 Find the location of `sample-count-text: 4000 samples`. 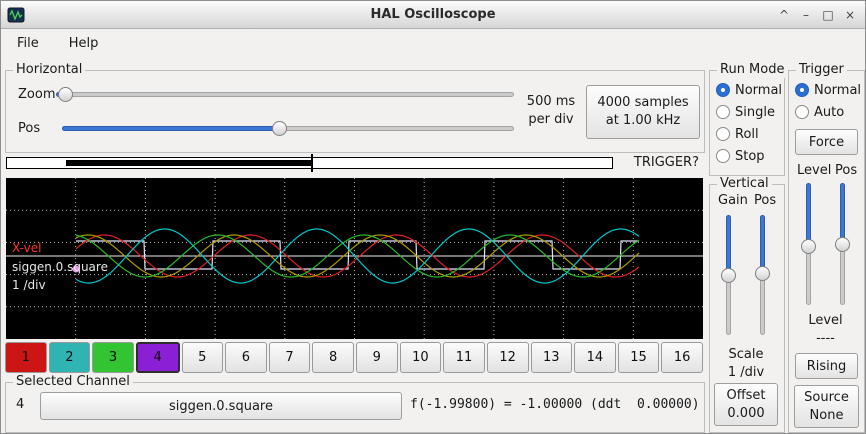

sample-count-text: 4000 samples is located at coordinates (643, 103).